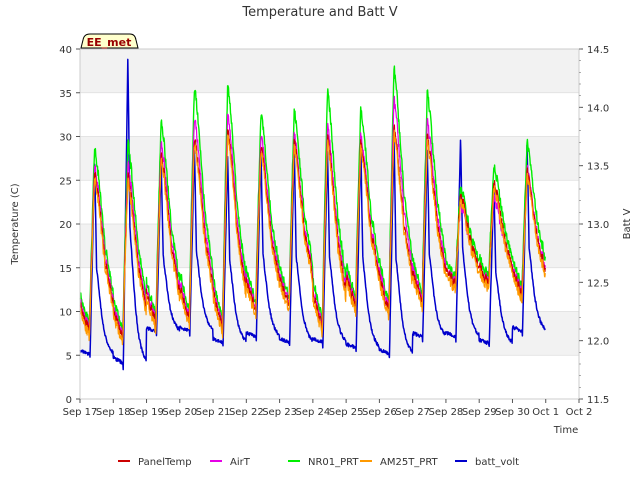  What do you see at coordinates (246, 412) in the screenshot?
I see `x-tick-label: Sep 22` at bounding box center [246, 412].